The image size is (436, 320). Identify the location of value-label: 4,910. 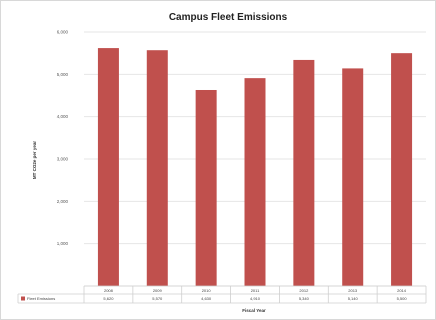
(255, 298).